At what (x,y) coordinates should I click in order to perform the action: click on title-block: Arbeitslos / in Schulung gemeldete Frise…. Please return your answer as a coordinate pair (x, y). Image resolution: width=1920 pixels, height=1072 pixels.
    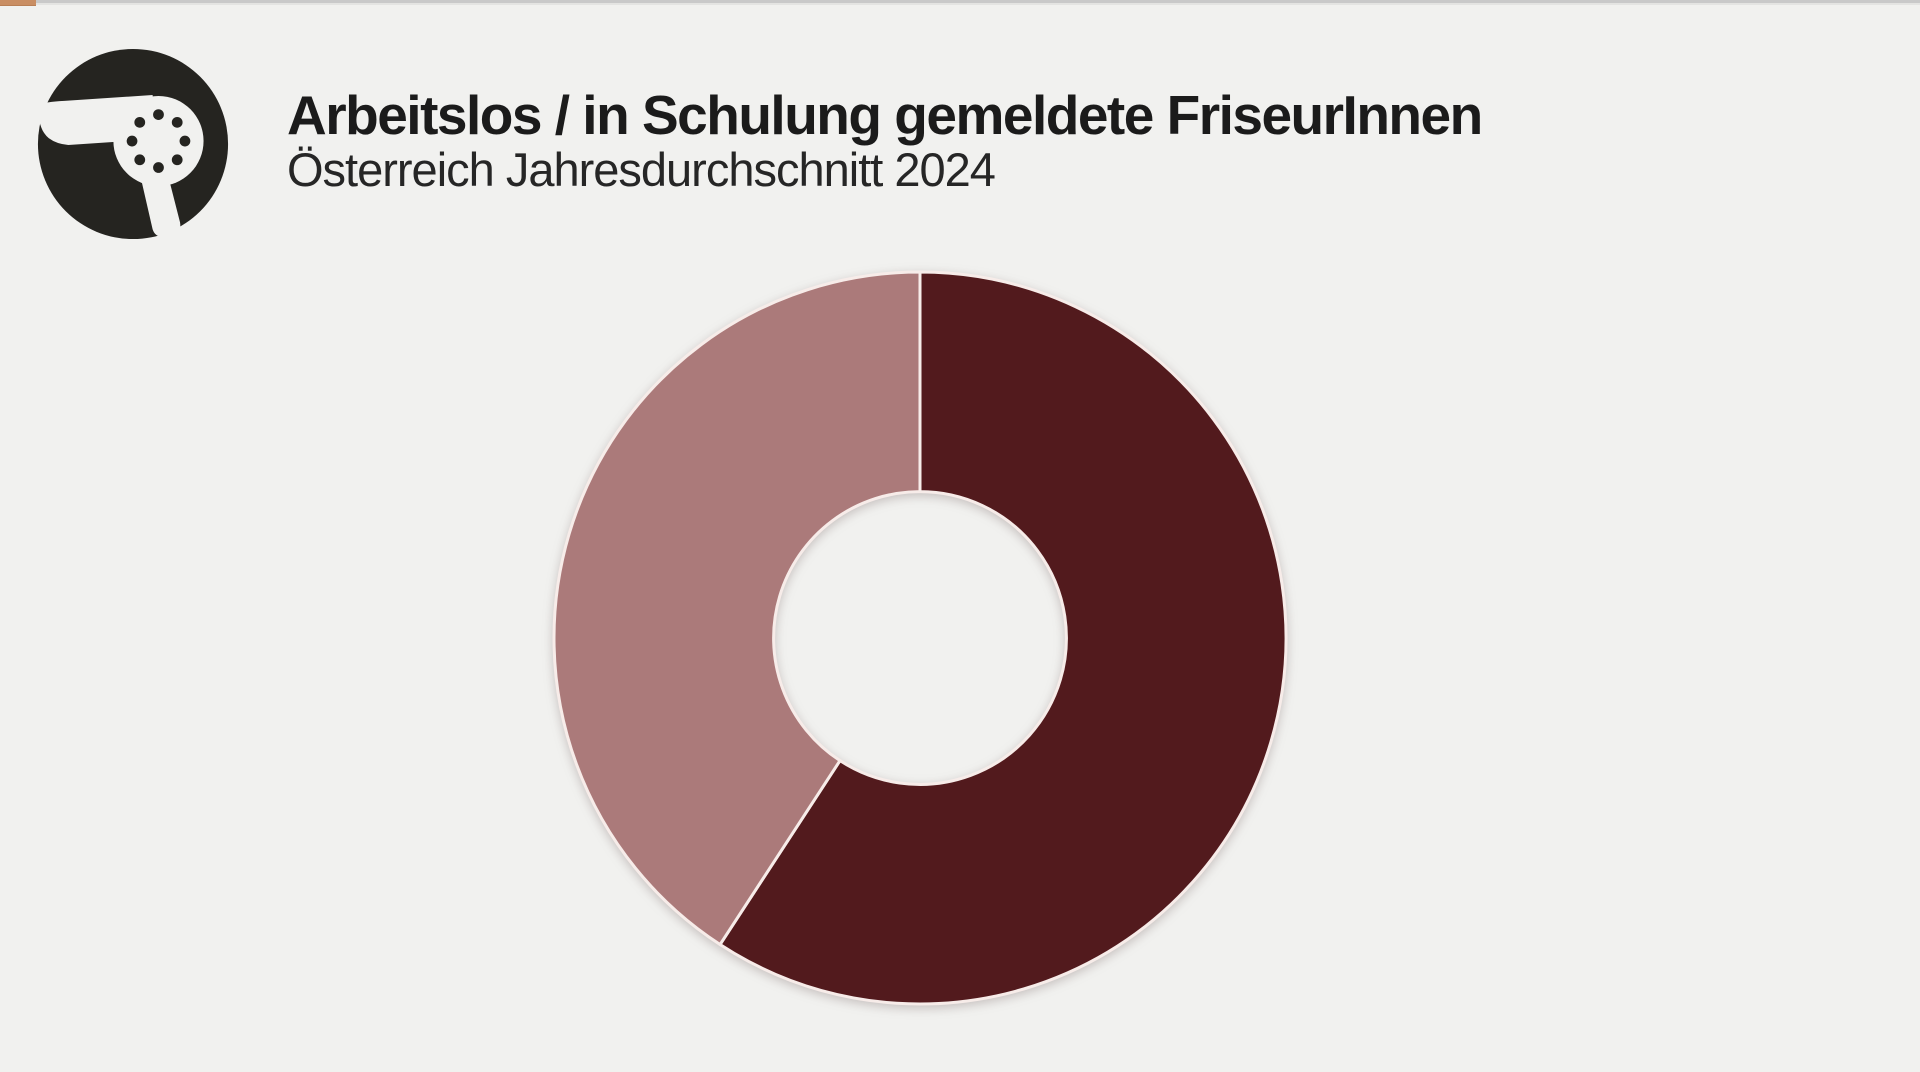
    Looking at the image, I should click on (885, 121).